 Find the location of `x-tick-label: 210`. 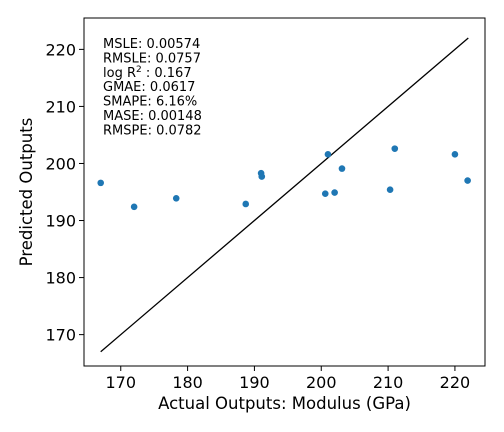

x-tick-label: 210 is located at coordinates (388, 382).